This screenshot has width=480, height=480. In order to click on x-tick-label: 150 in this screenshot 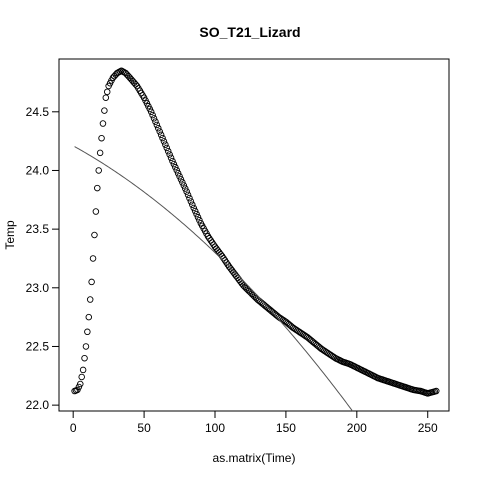, I will do `click(286, 428)`.